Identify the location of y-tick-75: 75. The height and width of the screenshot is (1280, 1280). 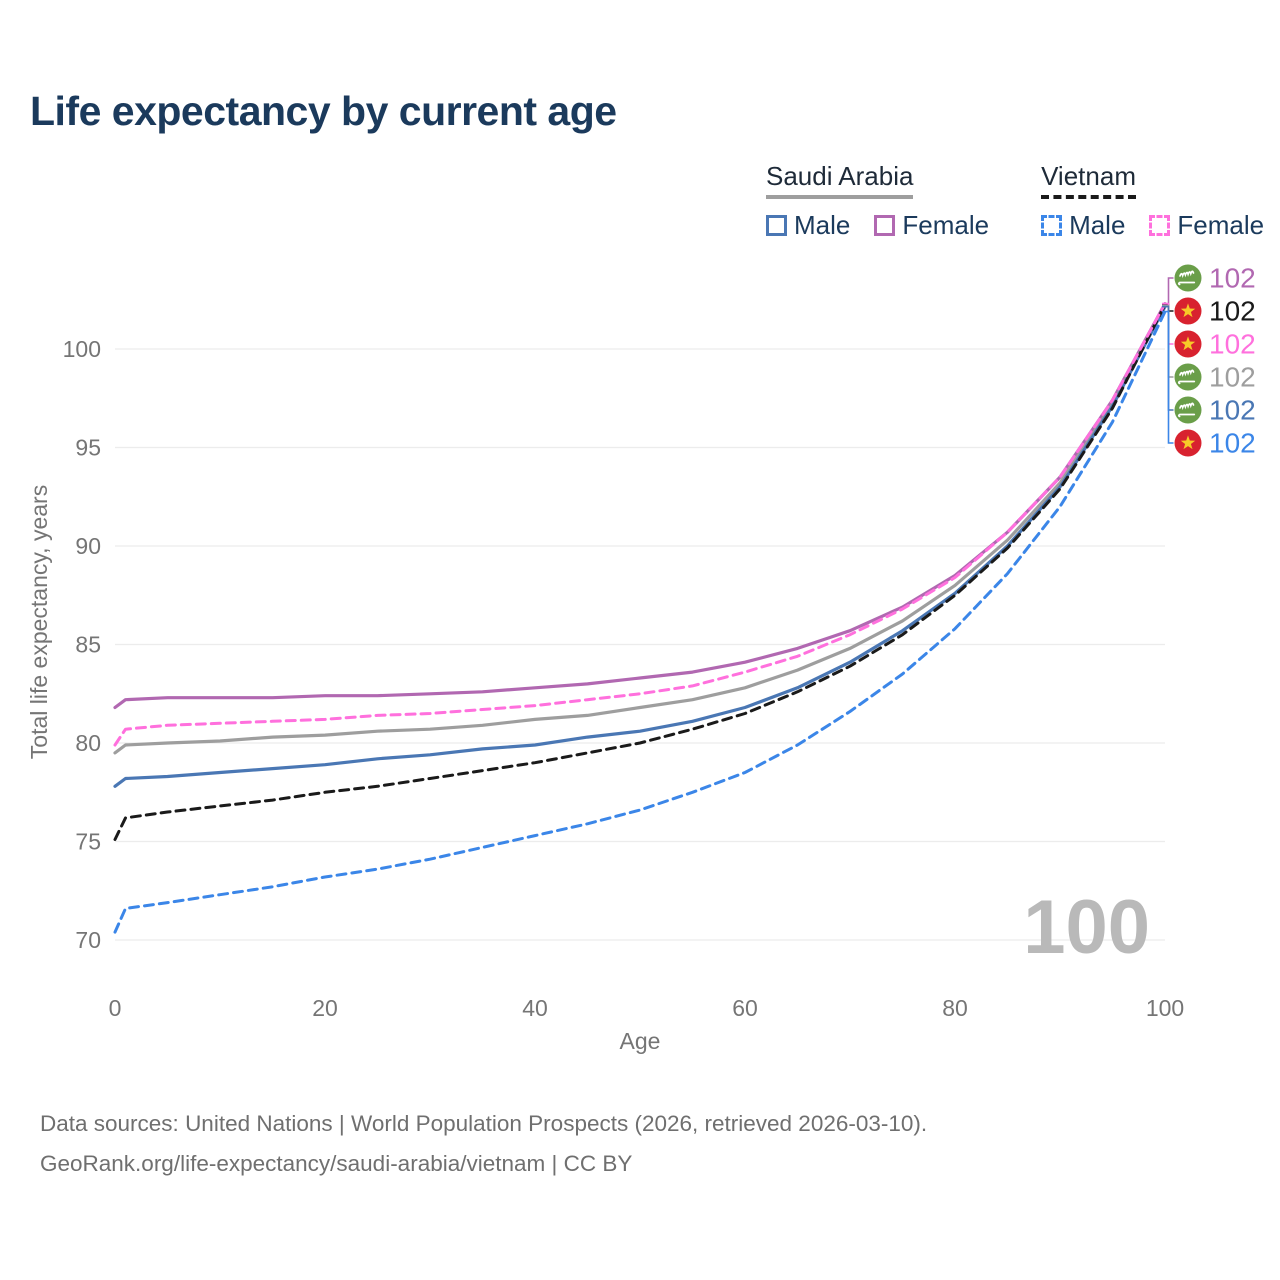
(88, 842).